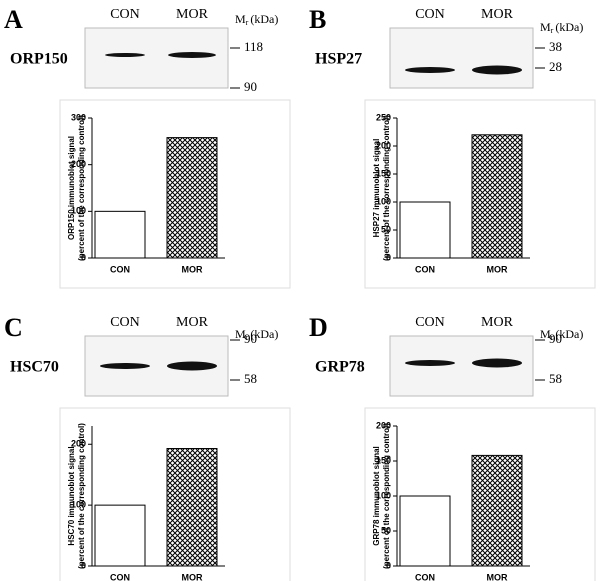 The image size is (600, 581). Describe the element at coordinates (39, 59) in the screenshot. I see `protein-label: ORP150` at that location.